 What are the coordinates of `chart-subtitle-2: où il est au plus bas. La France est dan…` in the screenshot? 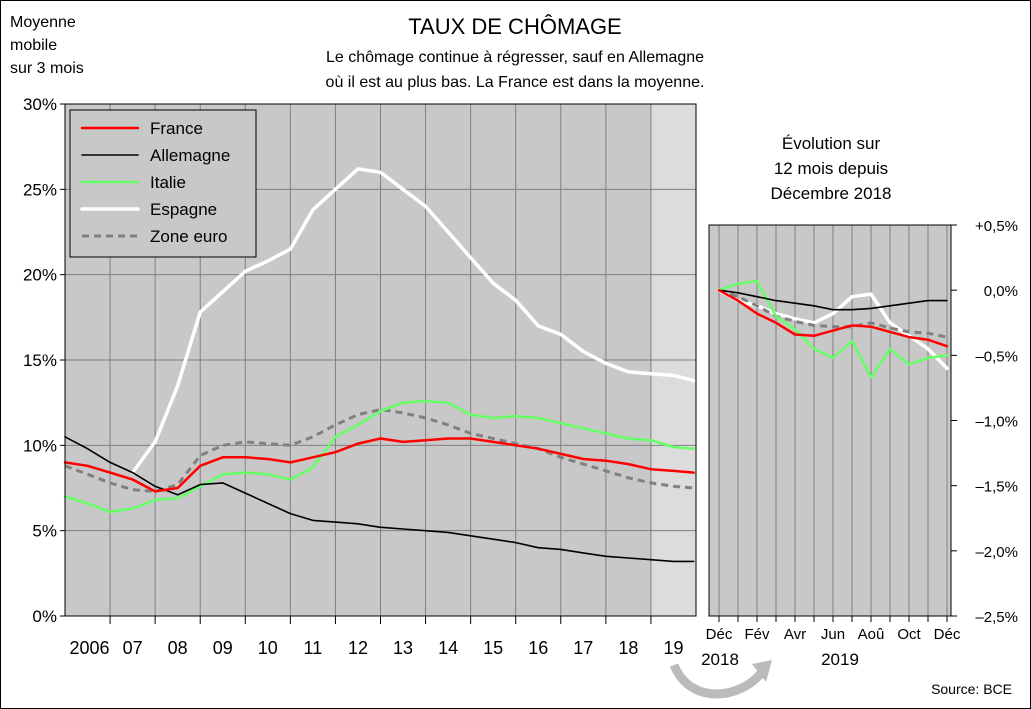 It's located at (515, 82).